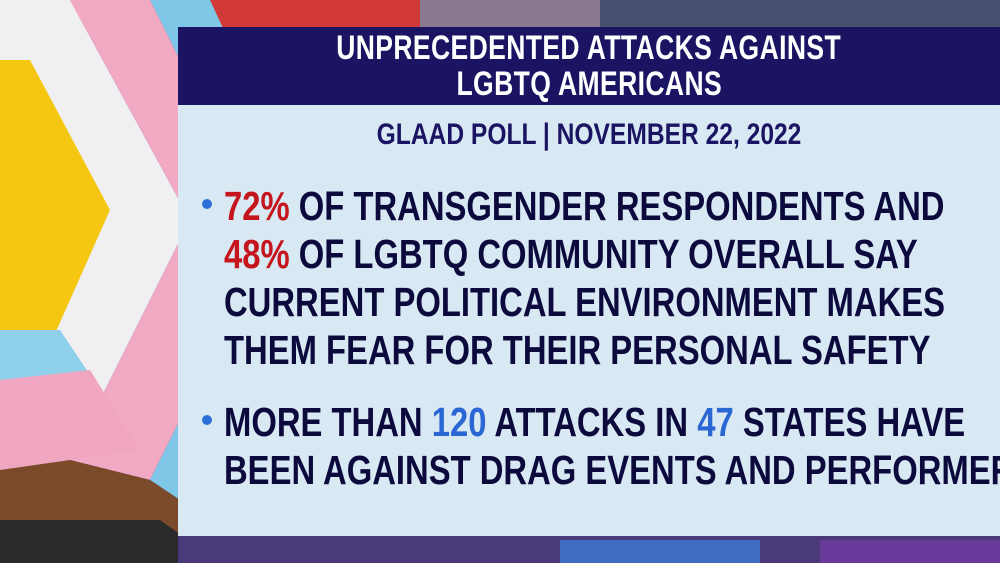 The height and width of the screenshot is (563, 1000). I want to click on poll-source-subtitle: GLAAD POLL | NOVEMBER 22, 2022, so click(589, 134).